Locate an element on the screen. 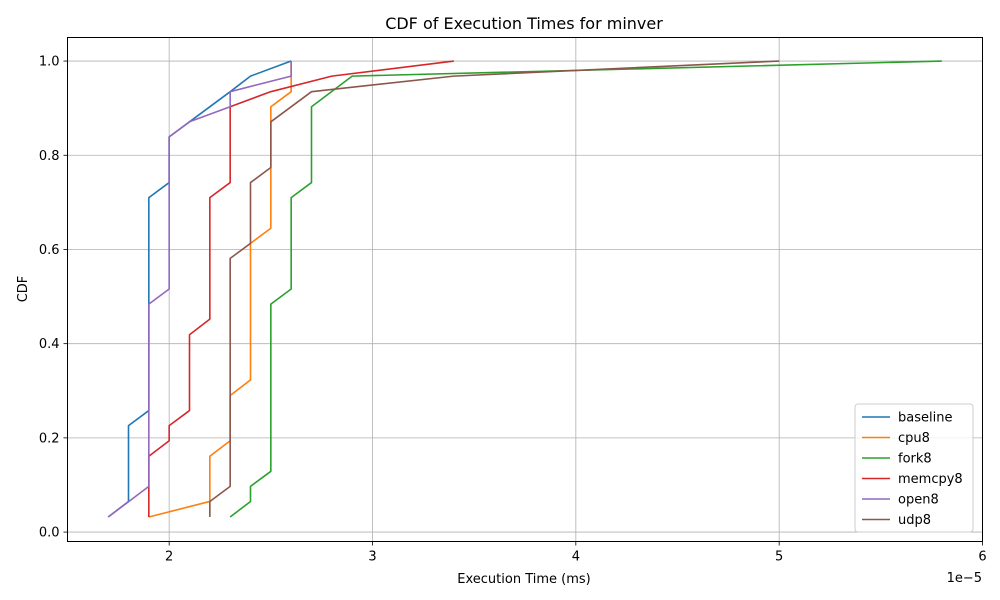 The image size is (1000, 600). x-axis-ticks: 2 3 4 5 6 is located at coordinates (576, 553).